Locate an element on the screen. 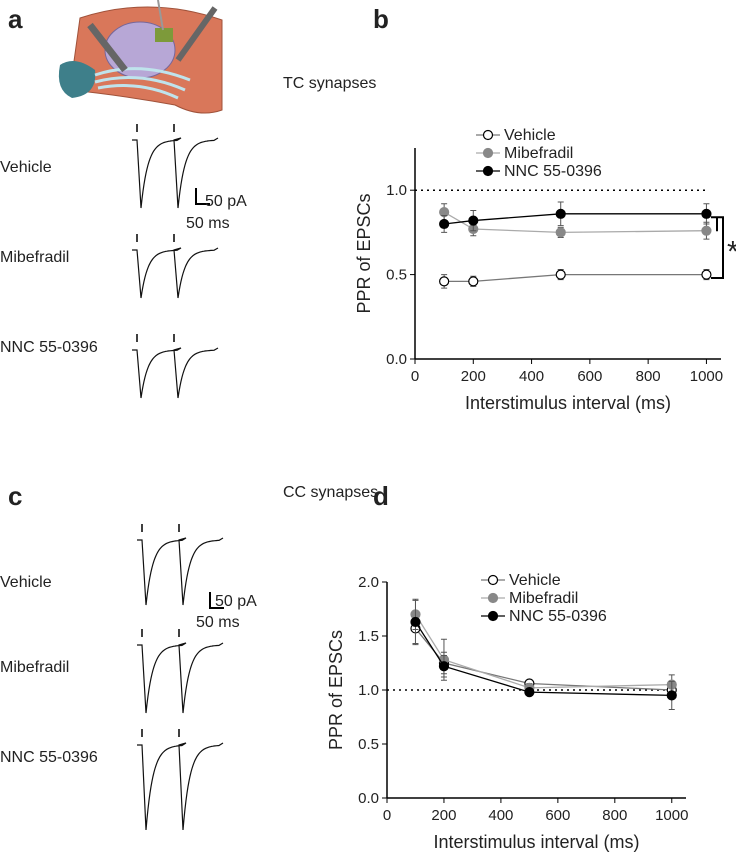 Image resolution: width=736 pixels, height=858 pixels. brain-illustration is located at coordinates (140, 57).